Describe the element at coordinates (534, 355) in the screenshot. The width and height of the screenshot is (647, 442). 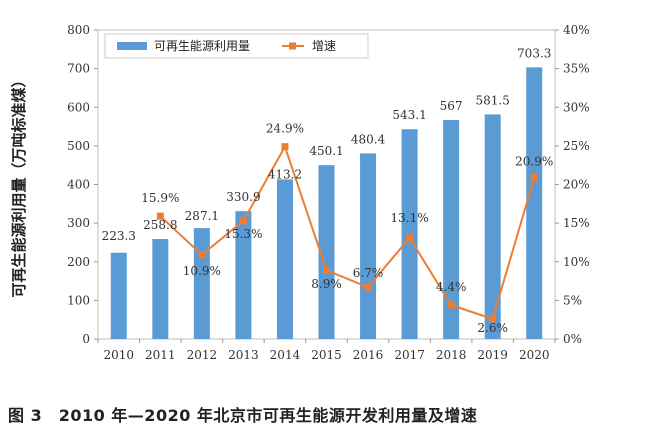
I see `x-tick-label: 2020` at that location.